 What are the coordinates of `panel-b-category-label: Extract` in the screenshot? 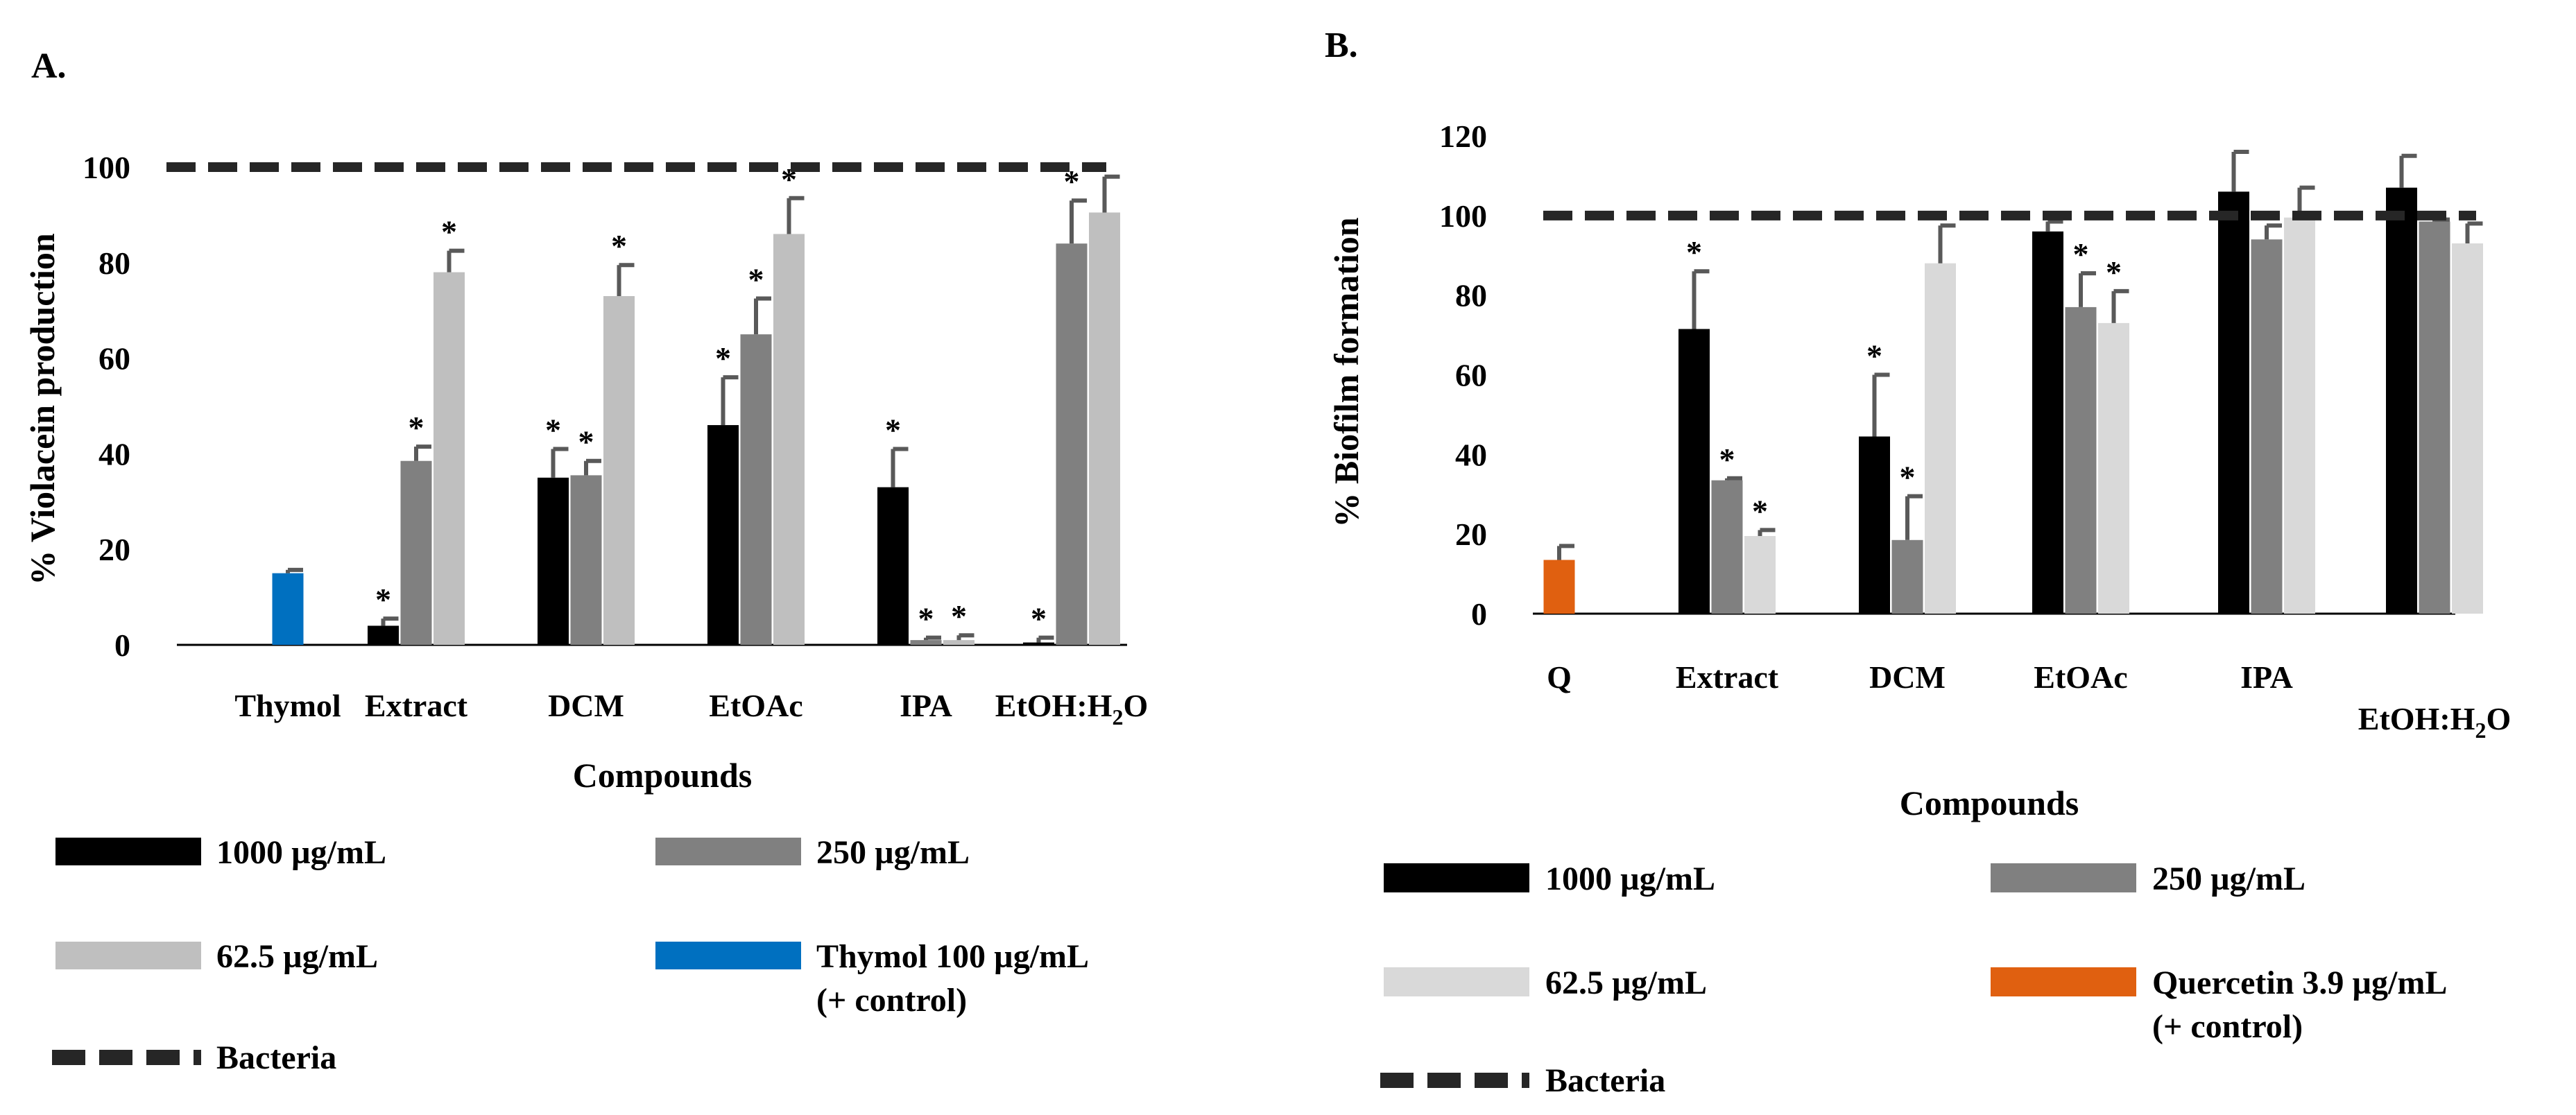 It's located at (1727, 677).